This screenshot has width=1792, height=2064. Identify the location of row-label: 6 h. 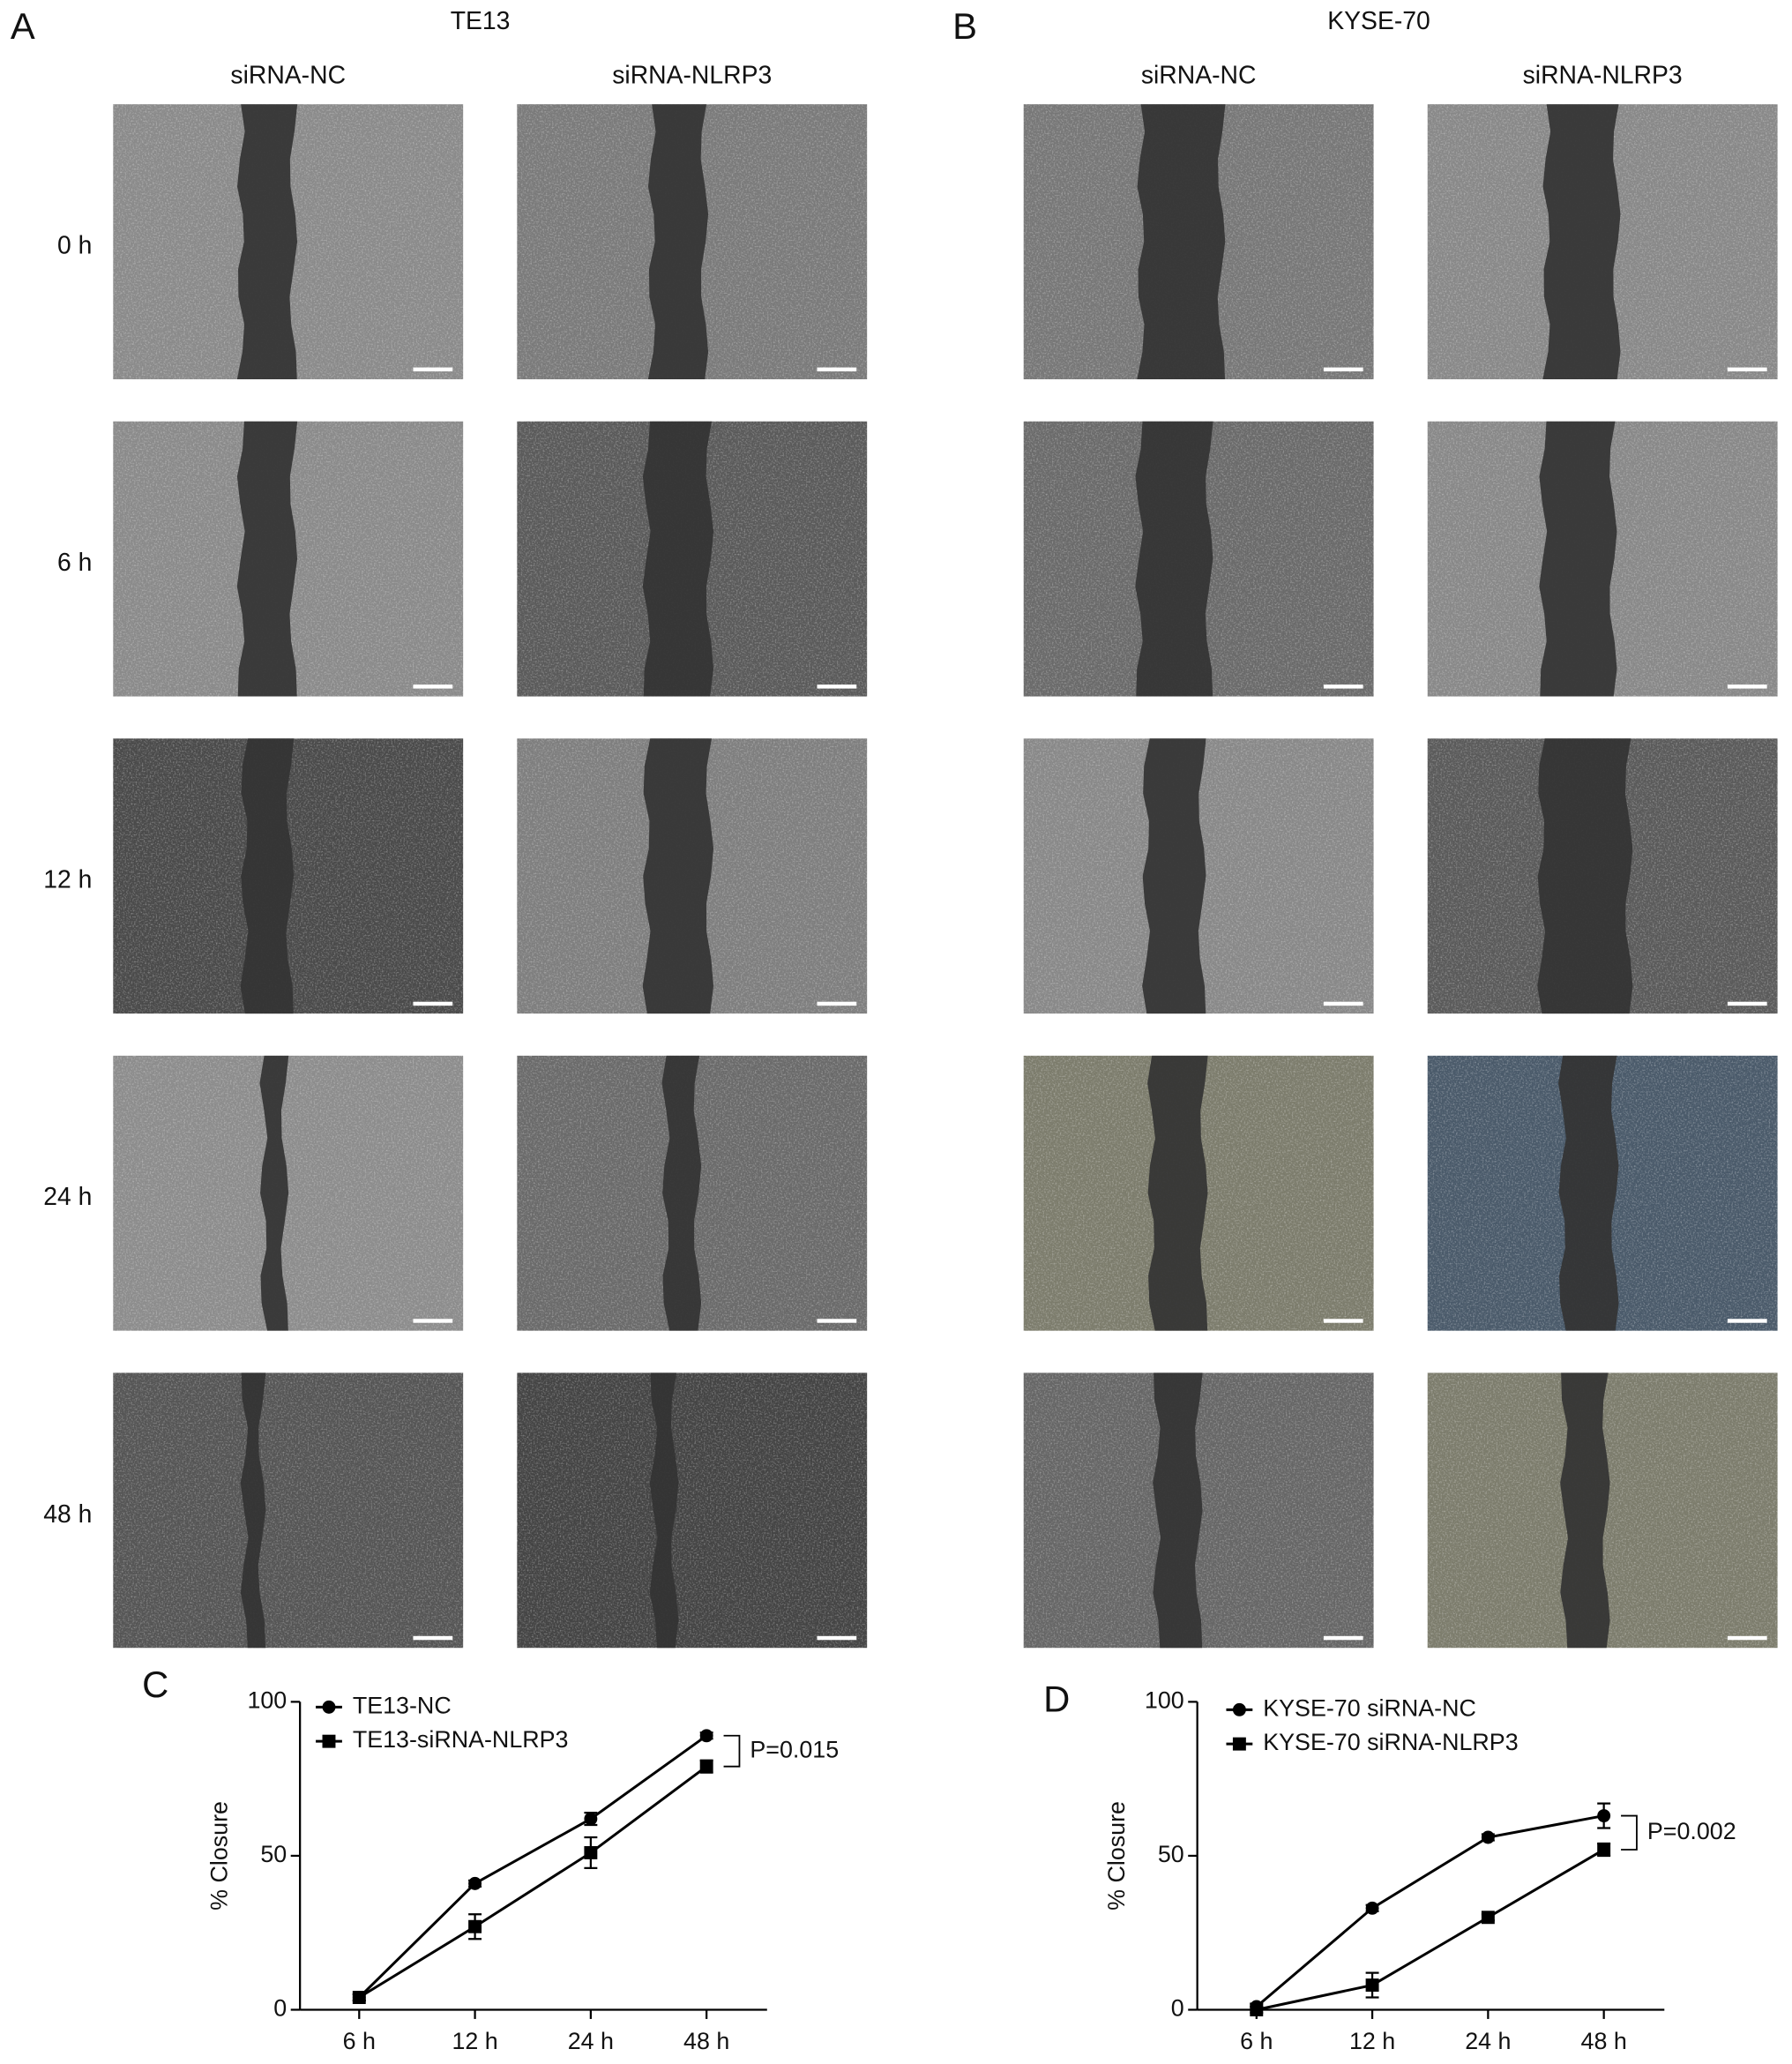
(74, 563).